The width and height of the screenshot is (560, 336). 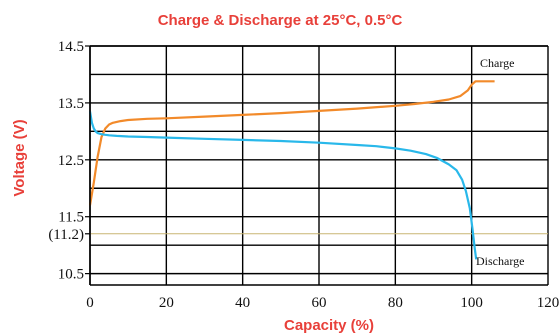 What do you see at coordinates (19, 157) in the screenshot?
I see `y-axis-title: Voltage (V)` at bounding box center [19, 157].